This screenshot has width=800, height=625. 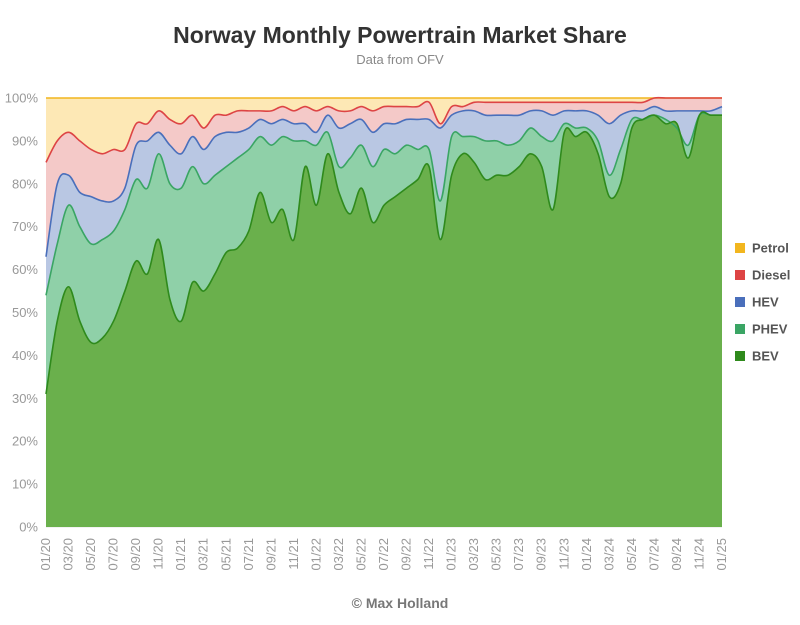 What do you see at coordinates (698, 554) in the screenshot?
I see `x-tick-label: 11/24` at bounding box center [698, 554].